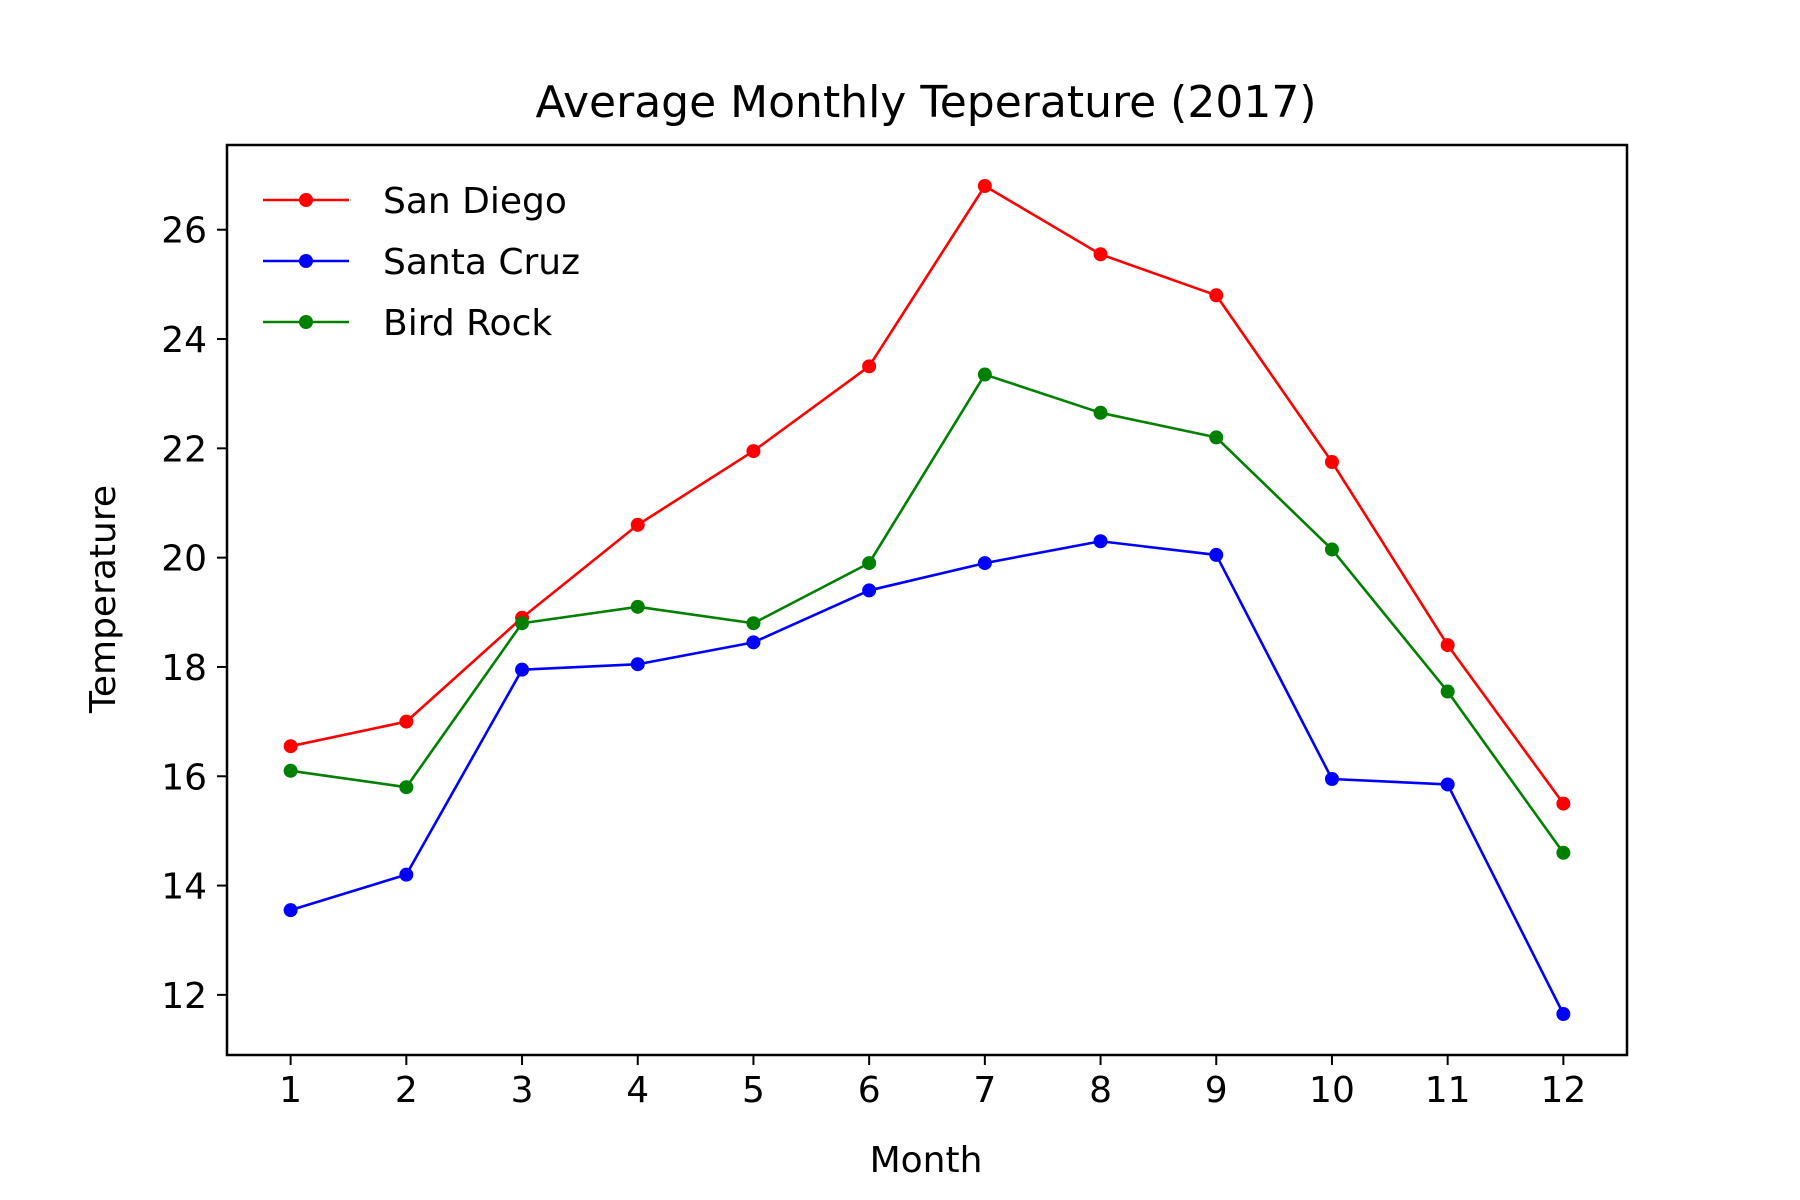 This screenshot has height=1200, width=1800. Describe the element at coordinates (467, 323) in the screenshot. I see `legend-entry-label: Bird Rock` at that location.